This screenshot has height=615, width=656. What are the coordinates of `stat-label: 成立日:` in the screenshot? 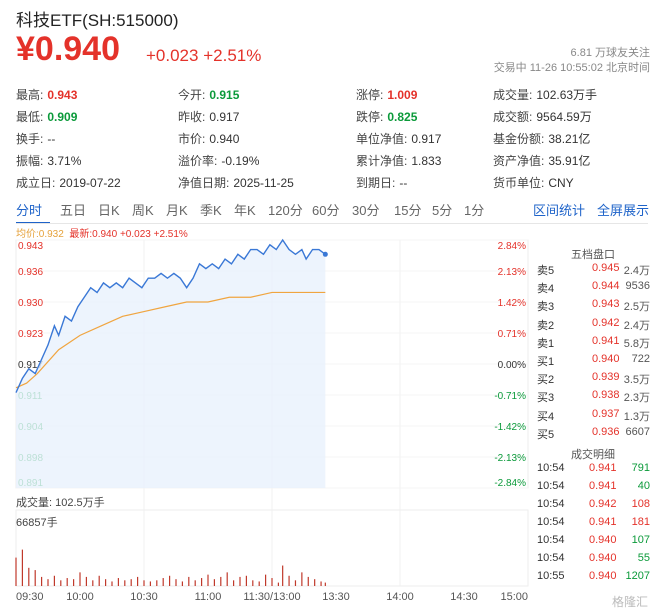 It's located at (36, 183).